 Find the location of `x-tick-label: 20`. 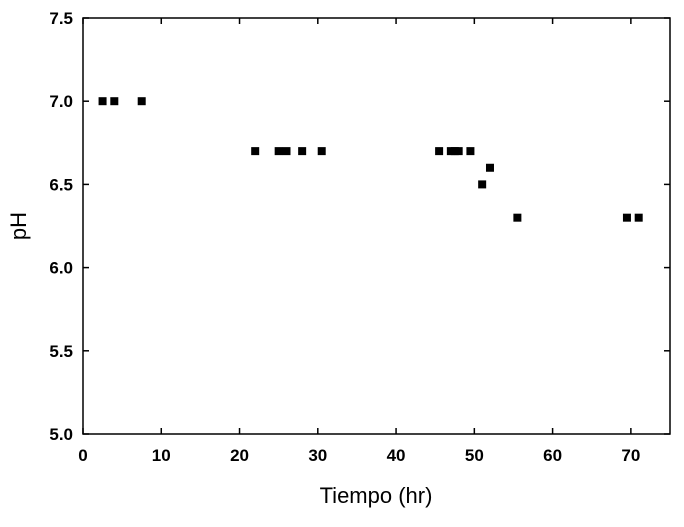

x-tick-label: 20 is located at coordinates (239, 455).